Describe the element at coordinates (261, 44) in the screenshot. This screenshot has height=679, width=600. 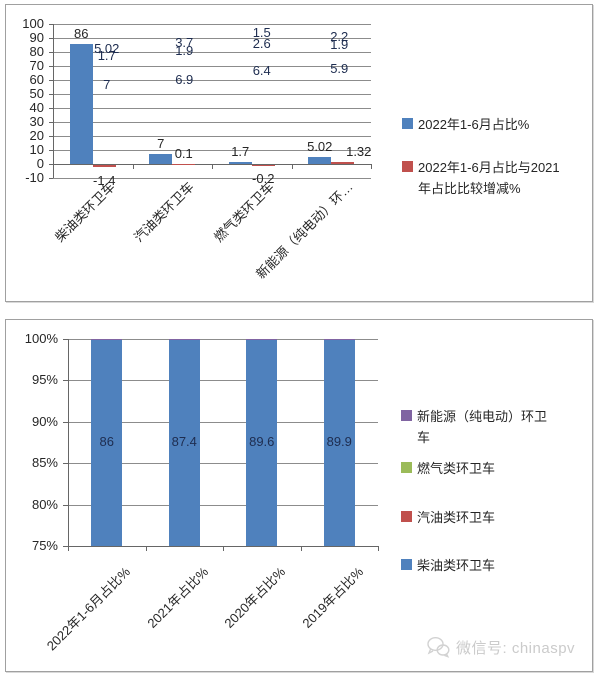
I see `data-label: 2.6` at that location.